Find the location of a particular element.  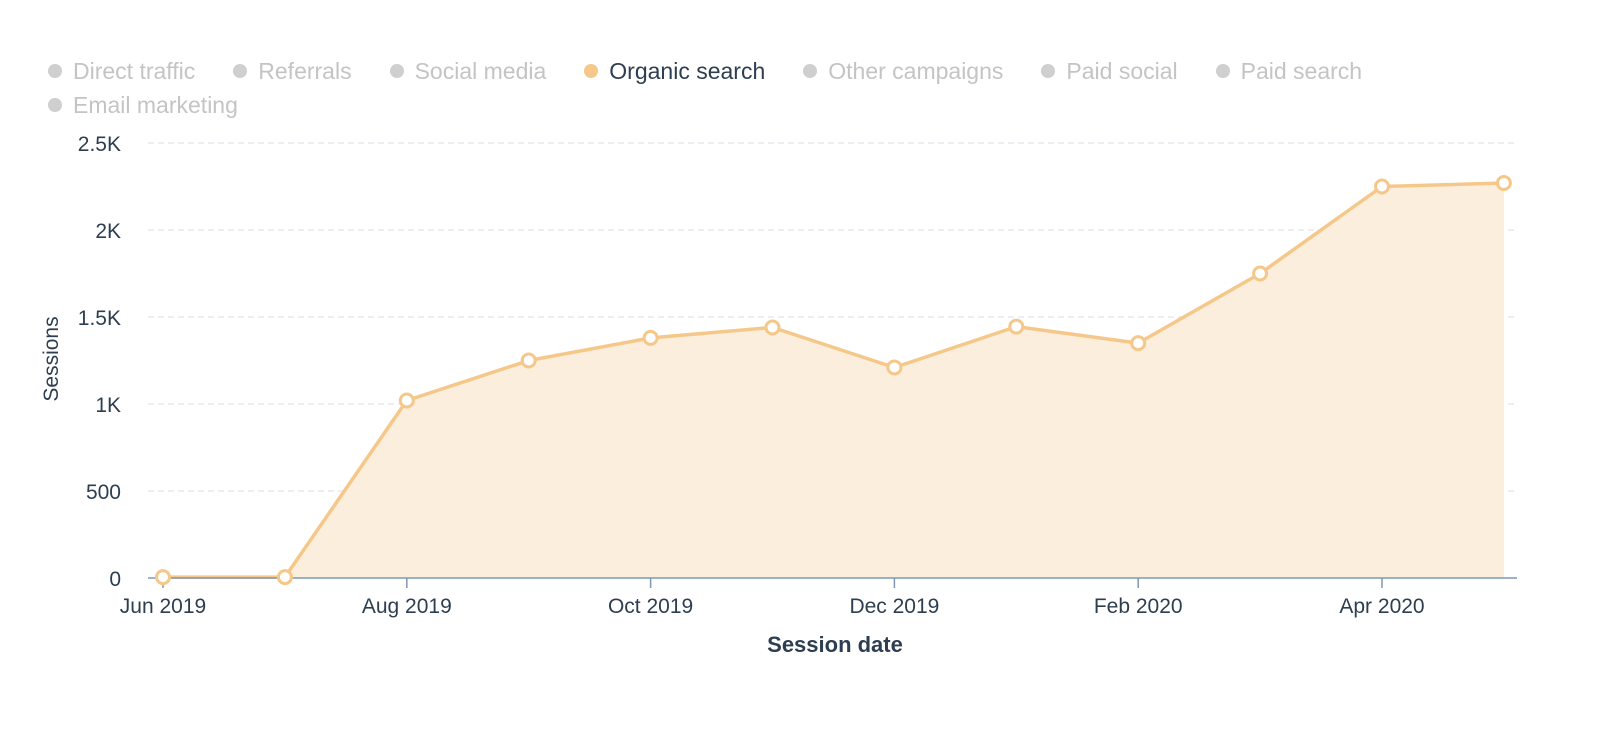

legend-label: Referrals is located at coordinates (305, 70).